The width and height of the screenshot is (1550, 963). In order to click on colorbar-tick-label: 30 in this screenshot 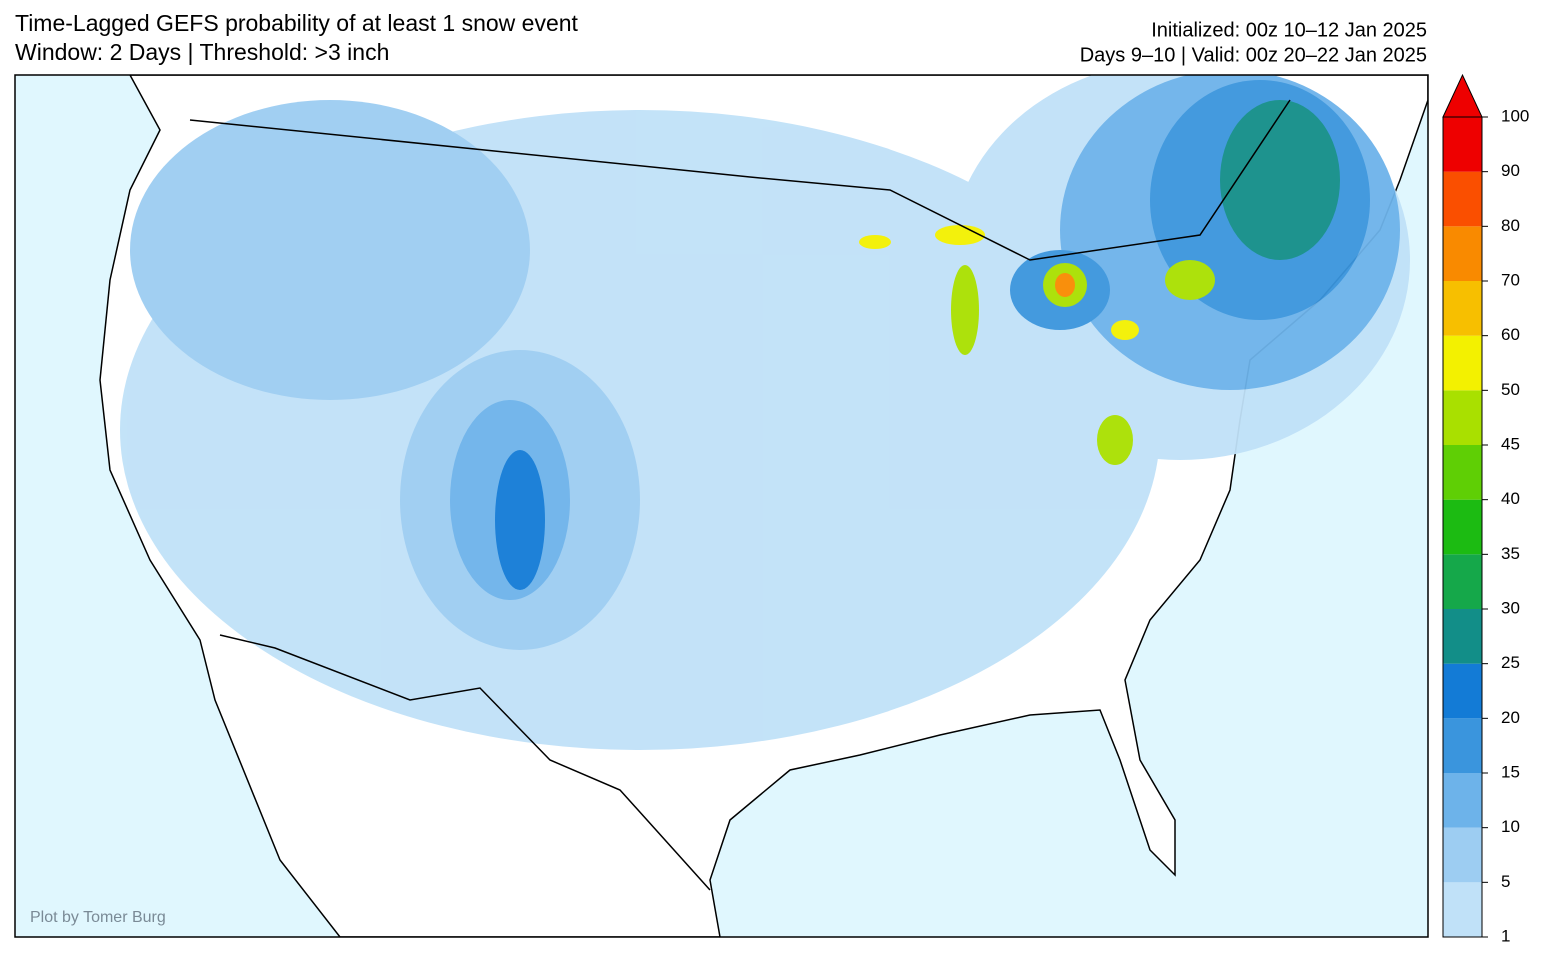, I will do `click(1510, 607)`.